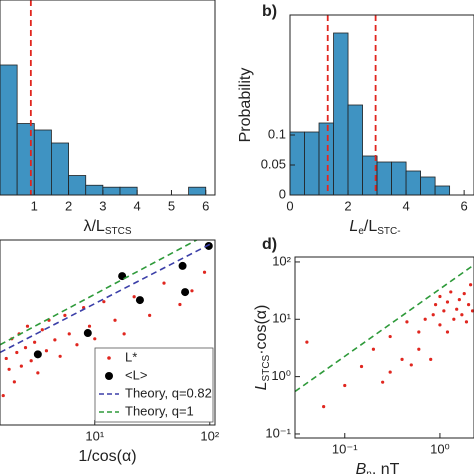  Describe the element at coordinates (171, 205) in the screenshot. I see `x-tick-label: 5` at that location.